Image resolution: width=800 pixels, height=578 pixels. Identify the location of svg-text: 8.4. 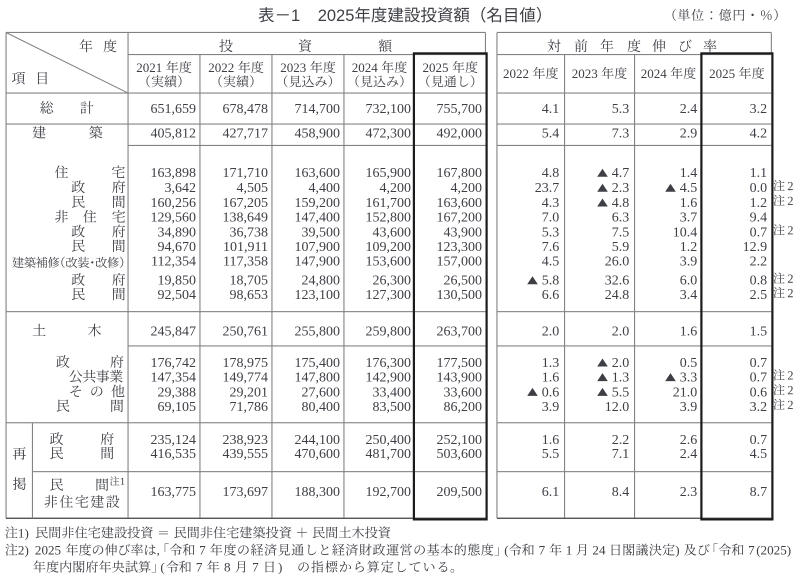
(621, 492).